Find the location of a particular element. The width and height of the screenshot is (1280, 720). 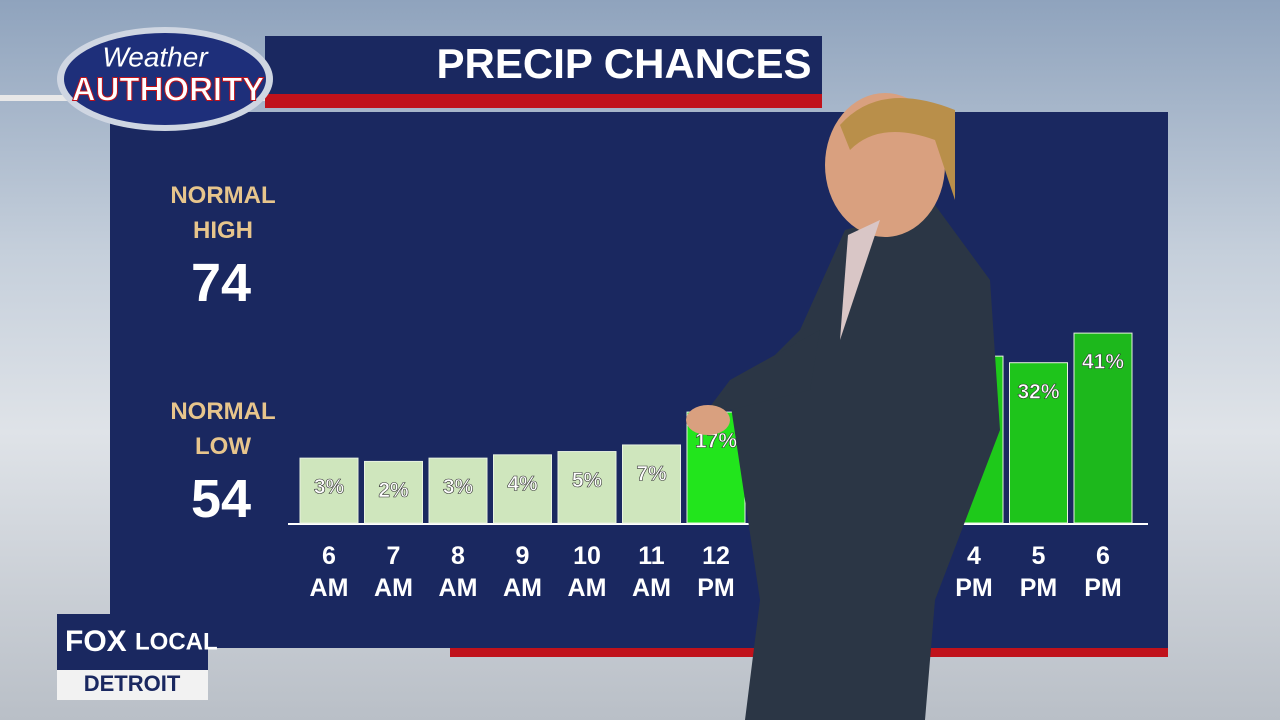

normal-low: 54 is located at coordinates (221, 499).